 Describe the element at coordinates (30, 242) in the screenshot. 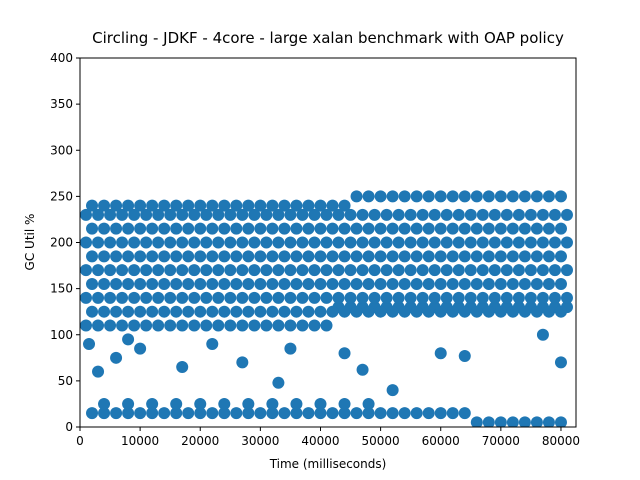

I see `y-axis-label: GC Util %` at that location.